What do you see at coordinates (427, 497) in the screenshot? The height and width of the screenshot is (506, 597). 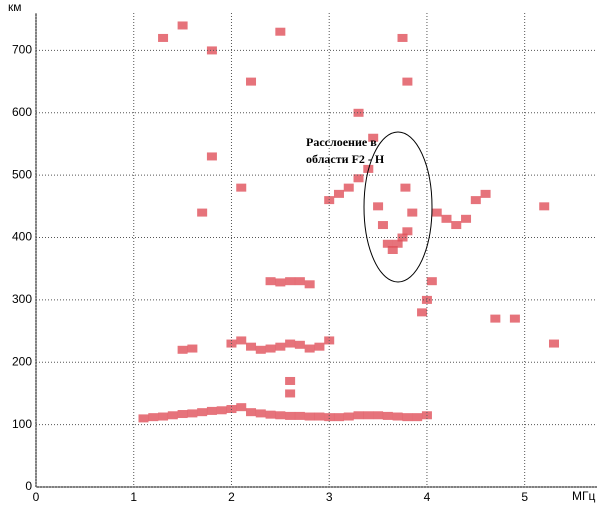 I see `x-tick-label: 4` at bounding box center [427, 497].